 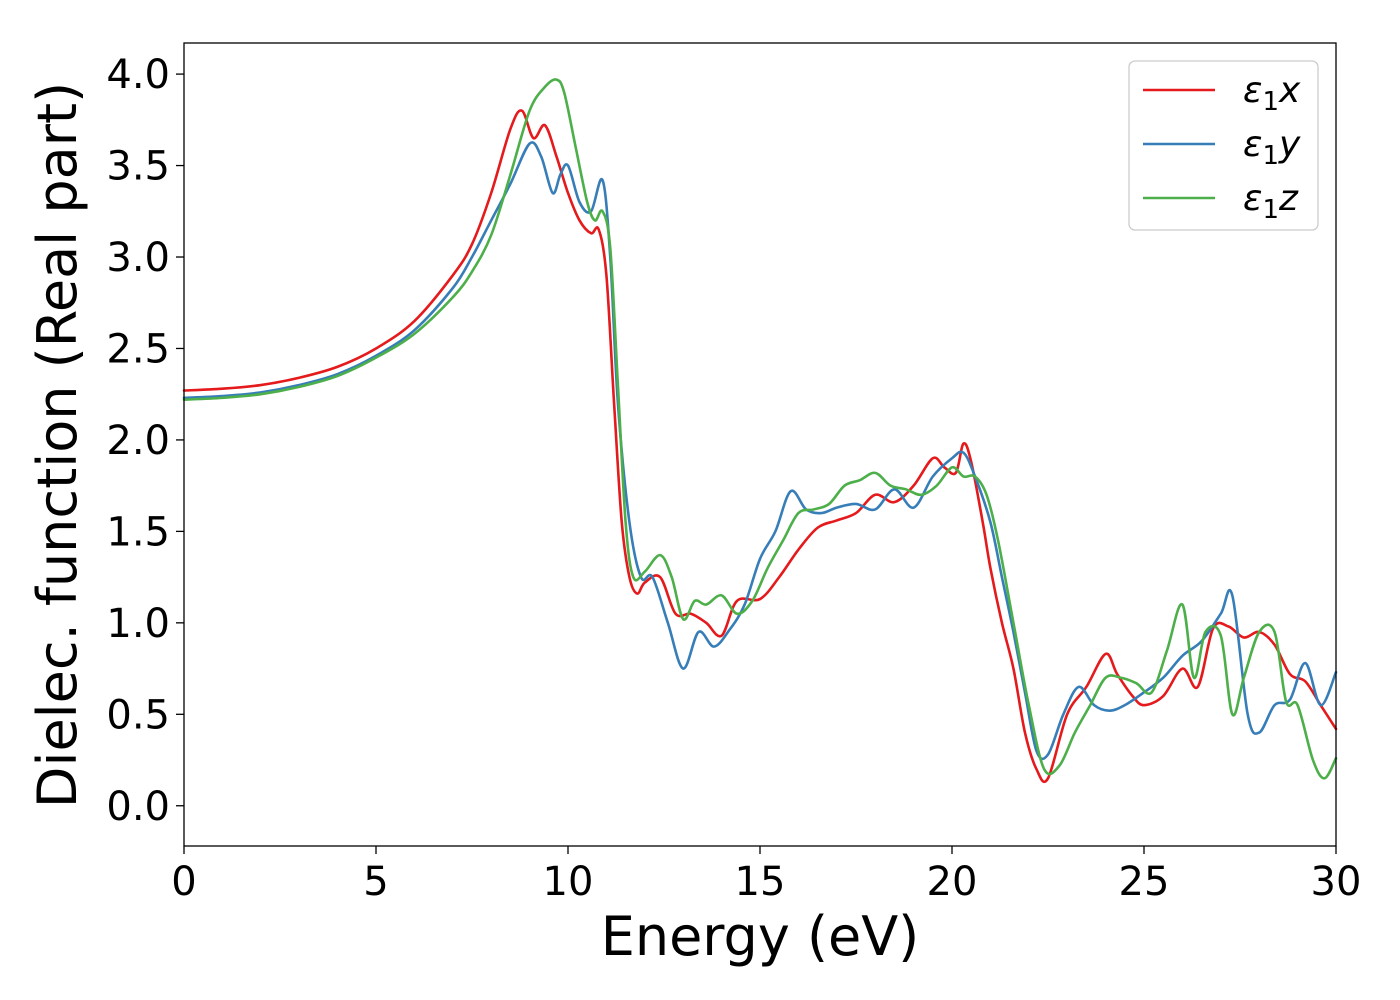 I want to click on legend-label-x: ε1x, so click(x=1272, y=93).